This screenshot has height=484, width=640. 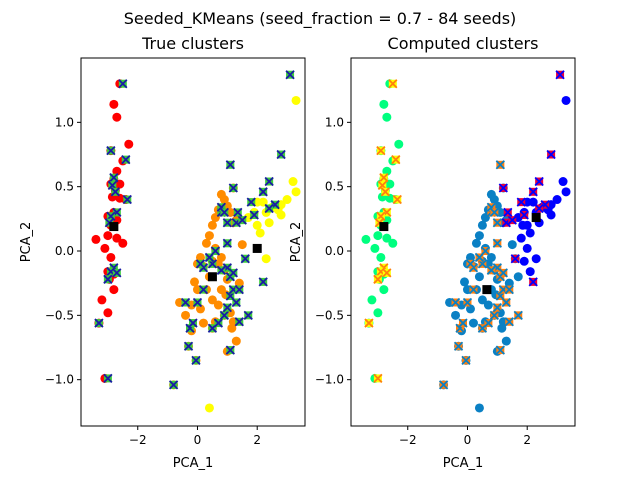 What do you see at coordinates (333, 251) in the screenshot?
I see `y-ticks-computed-clusters: −1.0 −0.5 0.0 0.5 1.0` at bounding box center [333, 251].